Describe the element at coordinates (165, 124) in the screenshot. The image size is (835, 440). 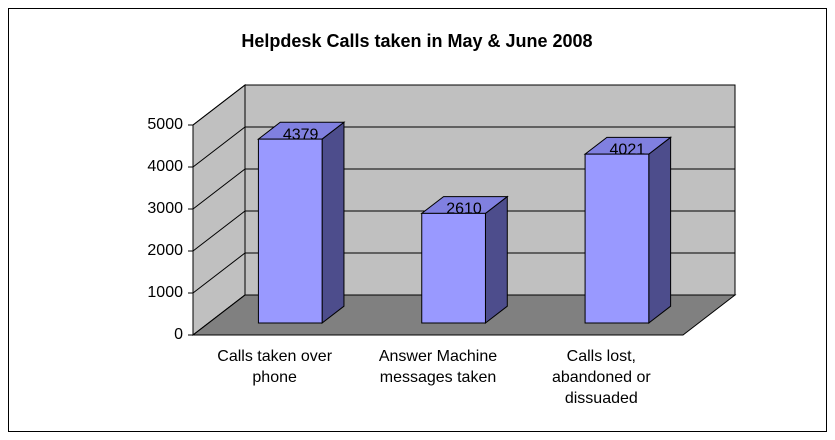
I see `y-tick-label: 5000` at that location.